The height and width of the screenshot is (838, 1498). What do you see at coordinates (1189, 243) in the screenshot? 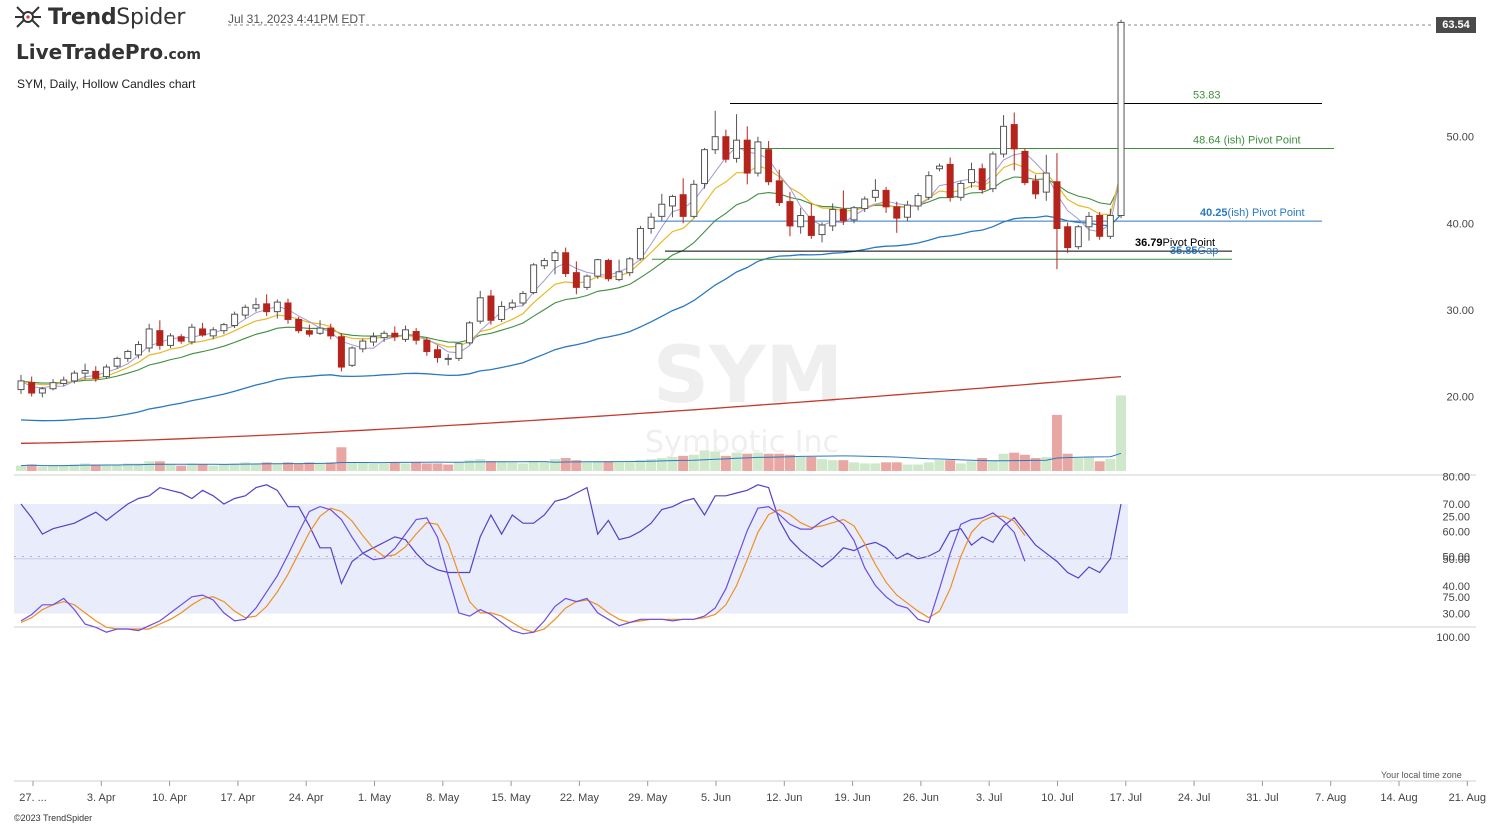
I see `level-text: Pivot Point` at bounding box center [1189, 243].